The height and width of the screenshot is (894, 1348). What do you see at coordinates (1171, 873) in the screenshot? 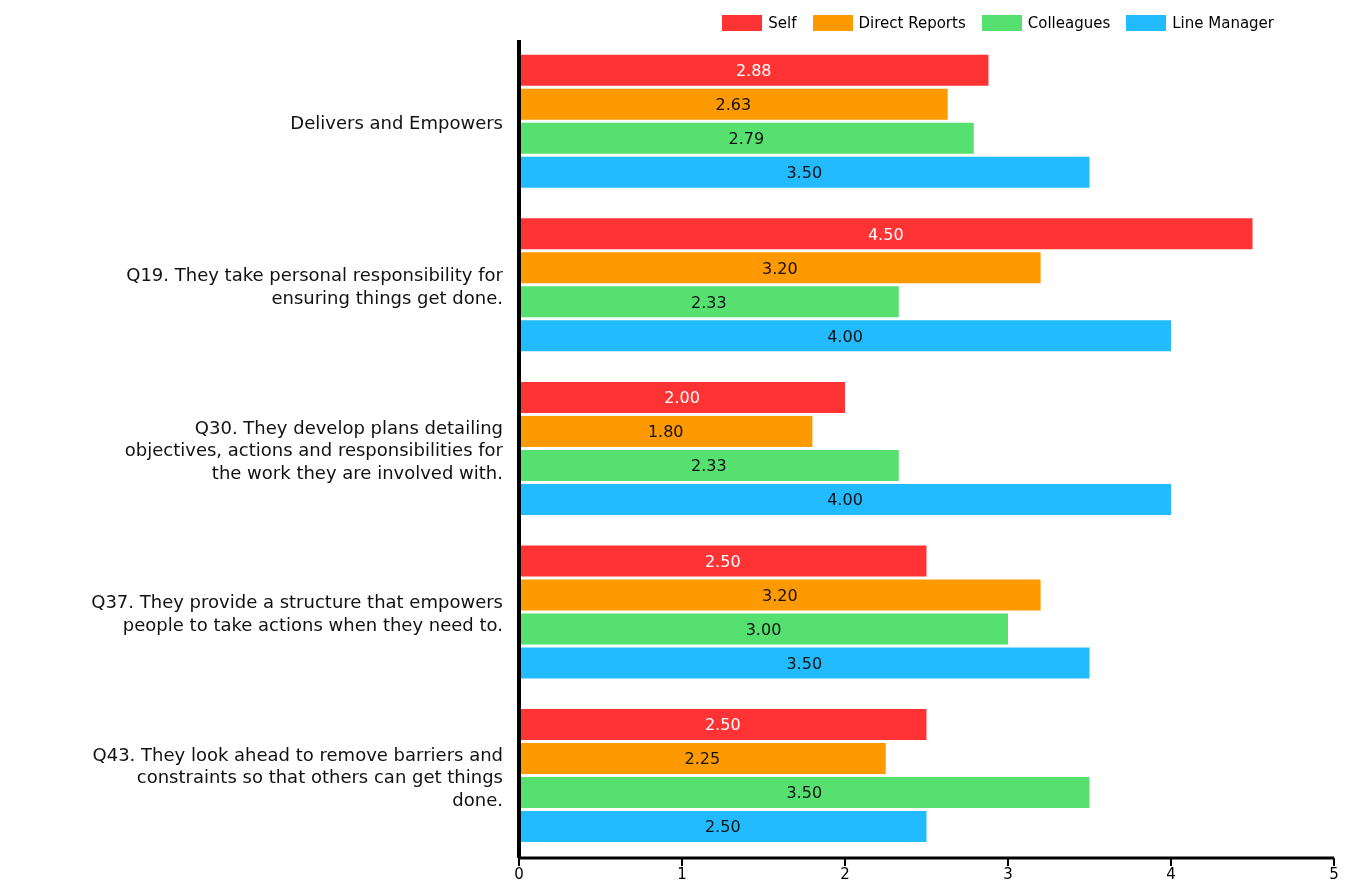
I see `x-tick-label: 4` at bounding box center [1171, 873].